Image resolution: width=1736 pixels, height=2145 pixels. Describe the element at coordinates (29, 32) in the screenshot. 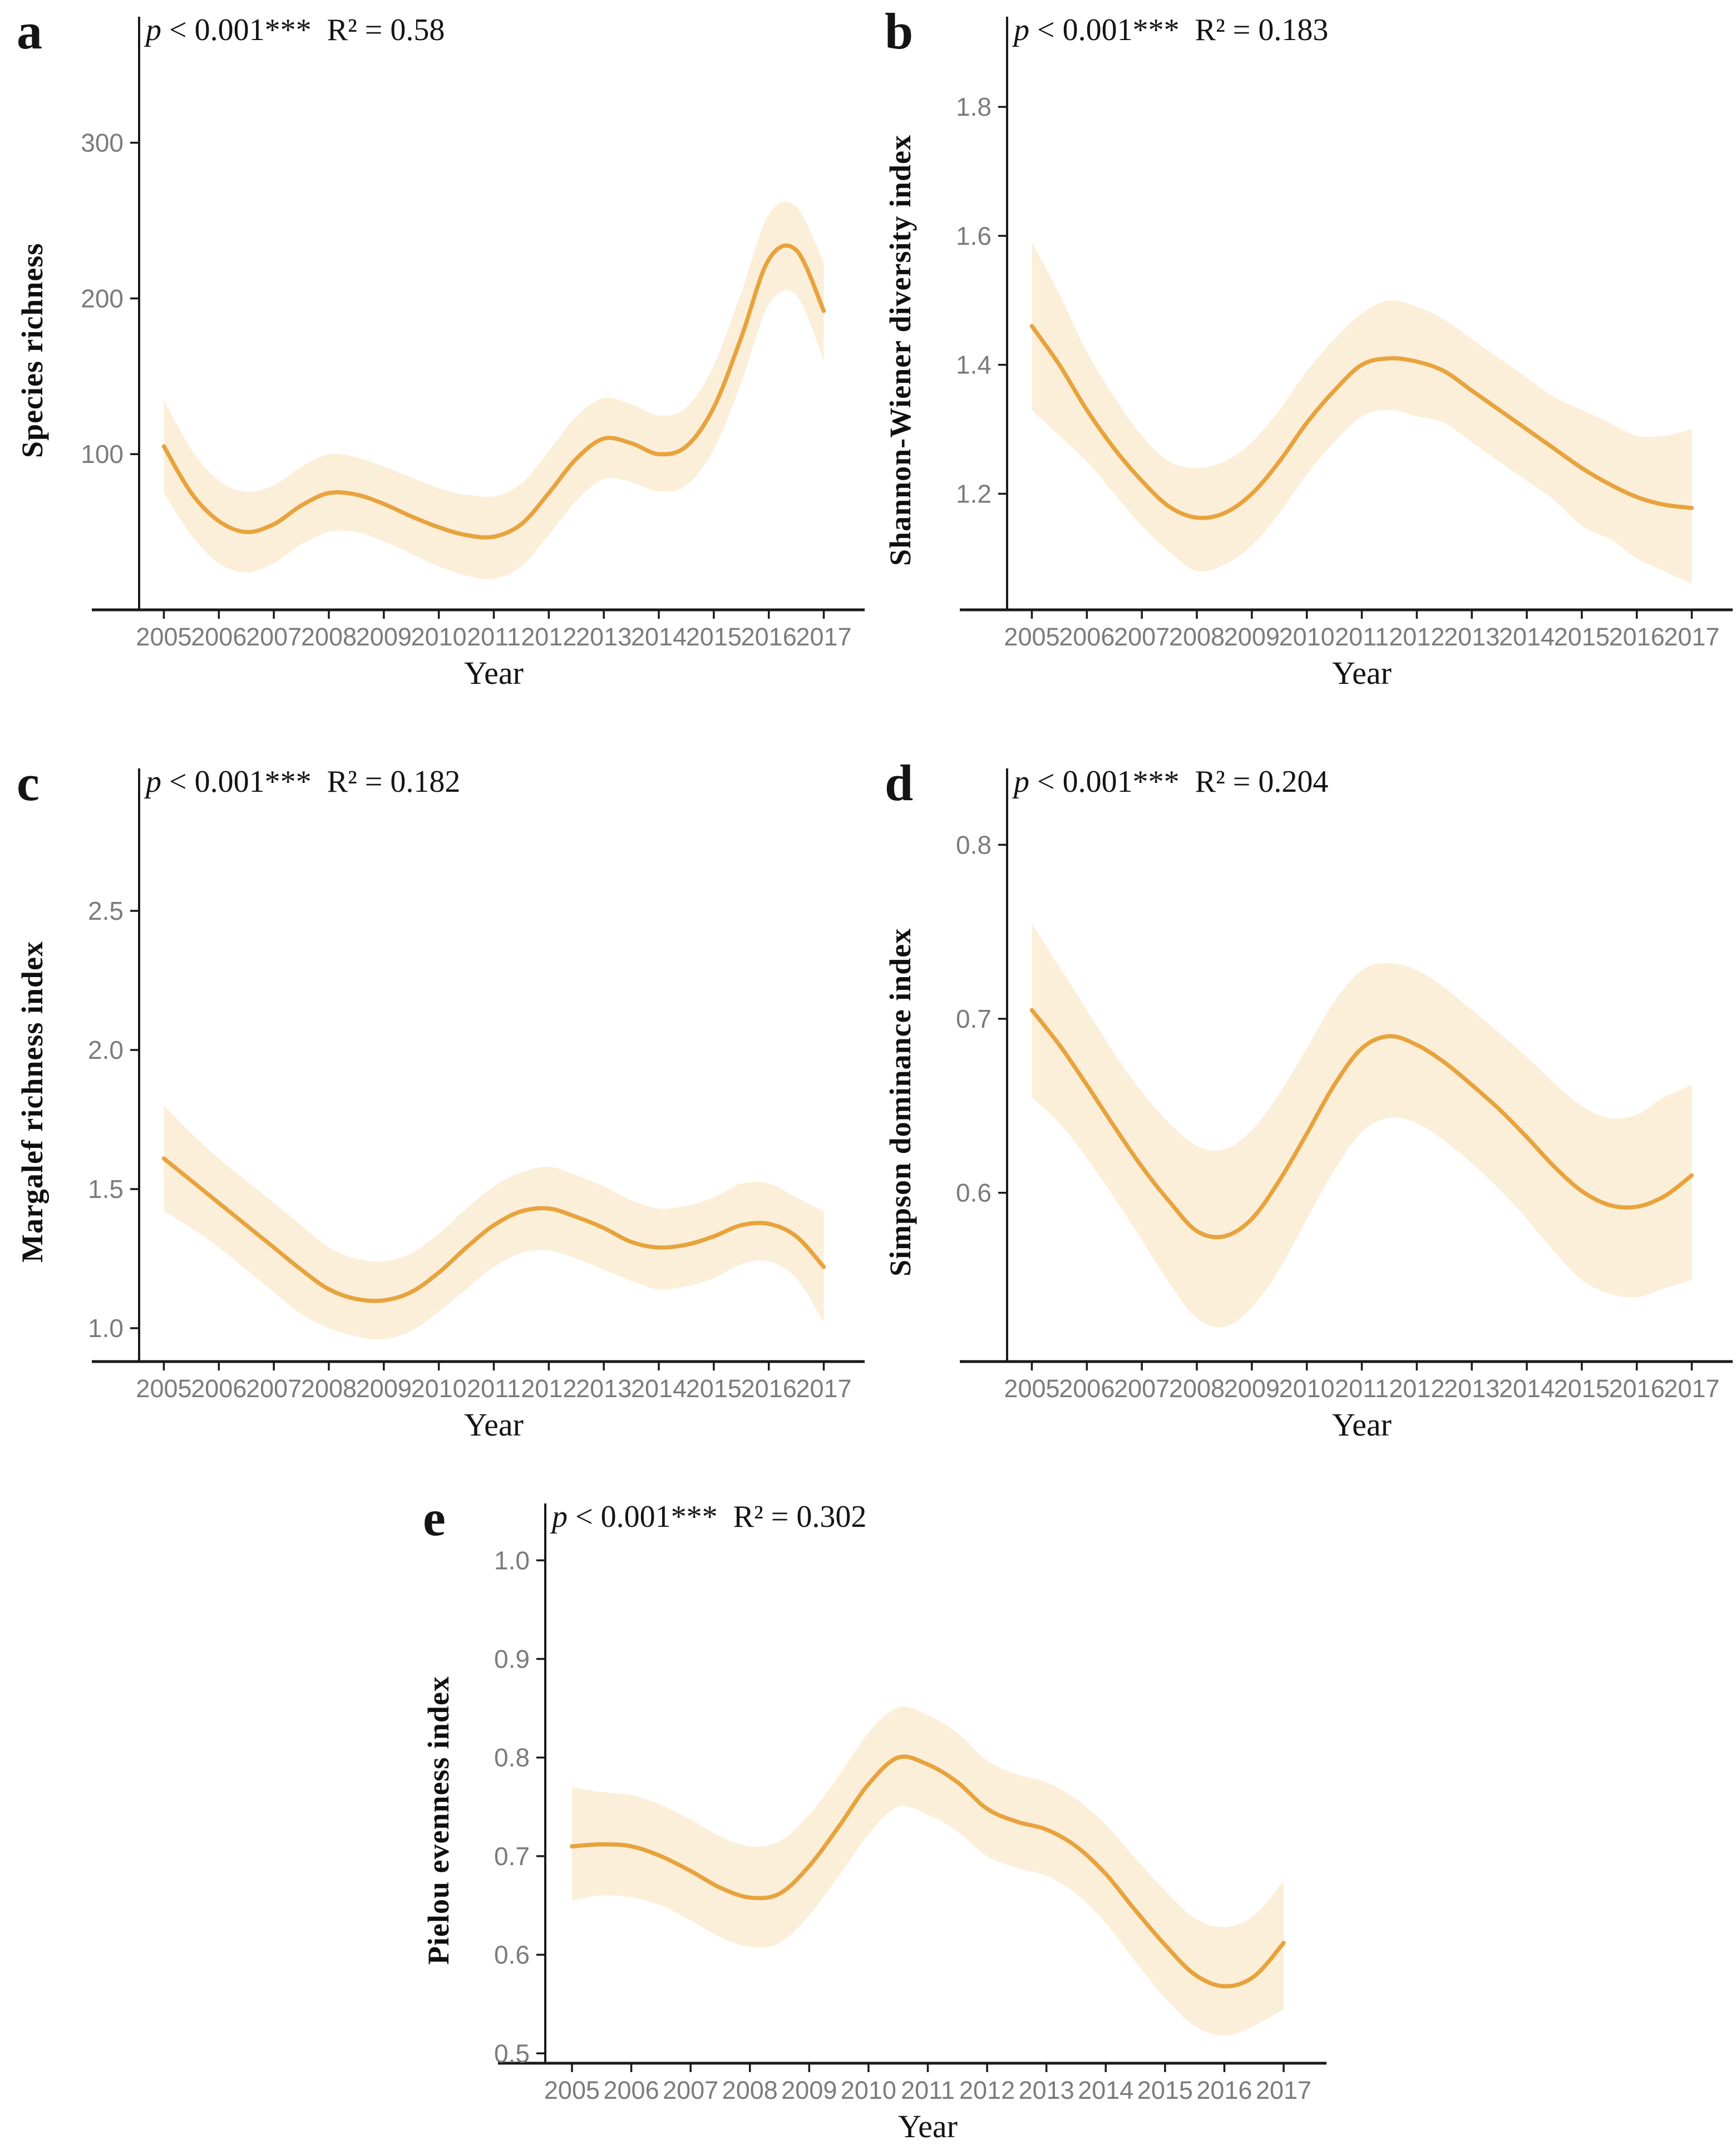

I see `panel-letter-a: a` at that location.